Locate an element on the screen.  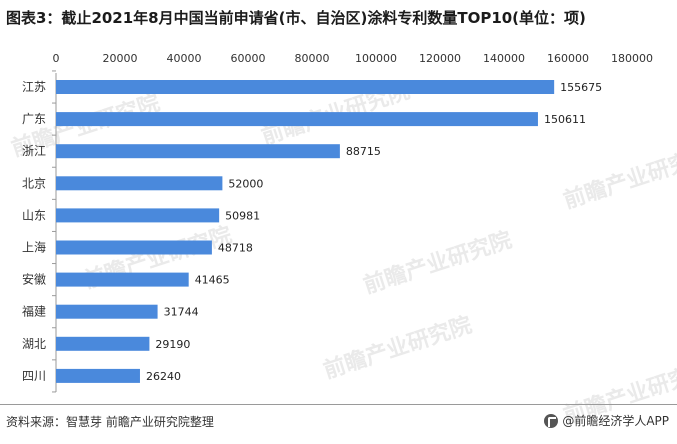
x-tick-label: 0 is located at coordinates (56, 58).